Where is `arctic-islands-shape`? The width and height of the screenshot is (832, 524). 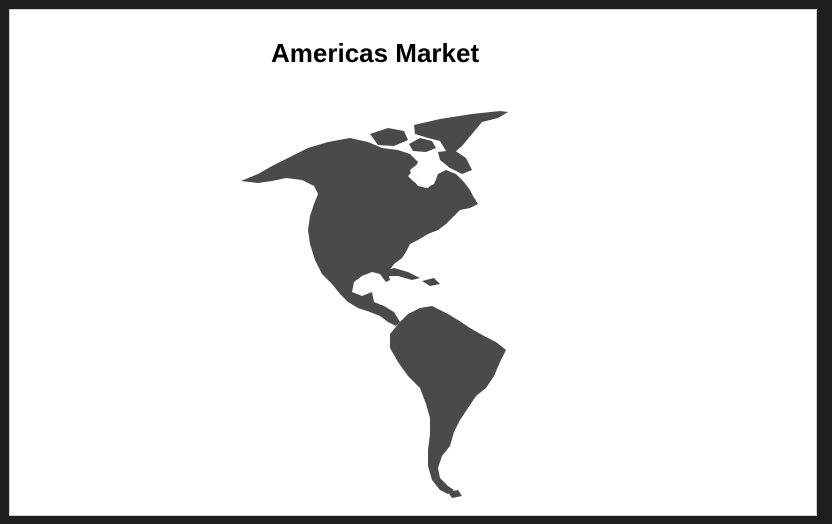
arctic-islands-shape is located at coordinates (389, 137).